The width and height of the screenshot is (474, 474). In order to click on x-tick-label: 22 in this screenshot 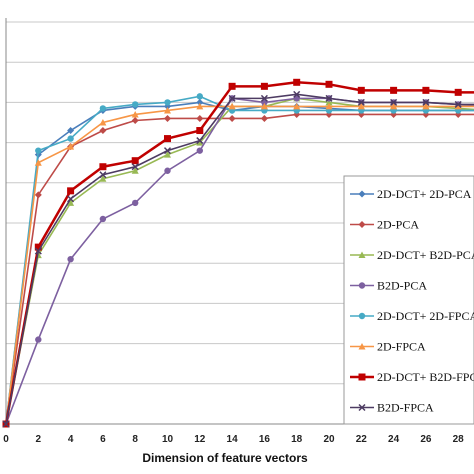, I will do `click(362, 439)`.